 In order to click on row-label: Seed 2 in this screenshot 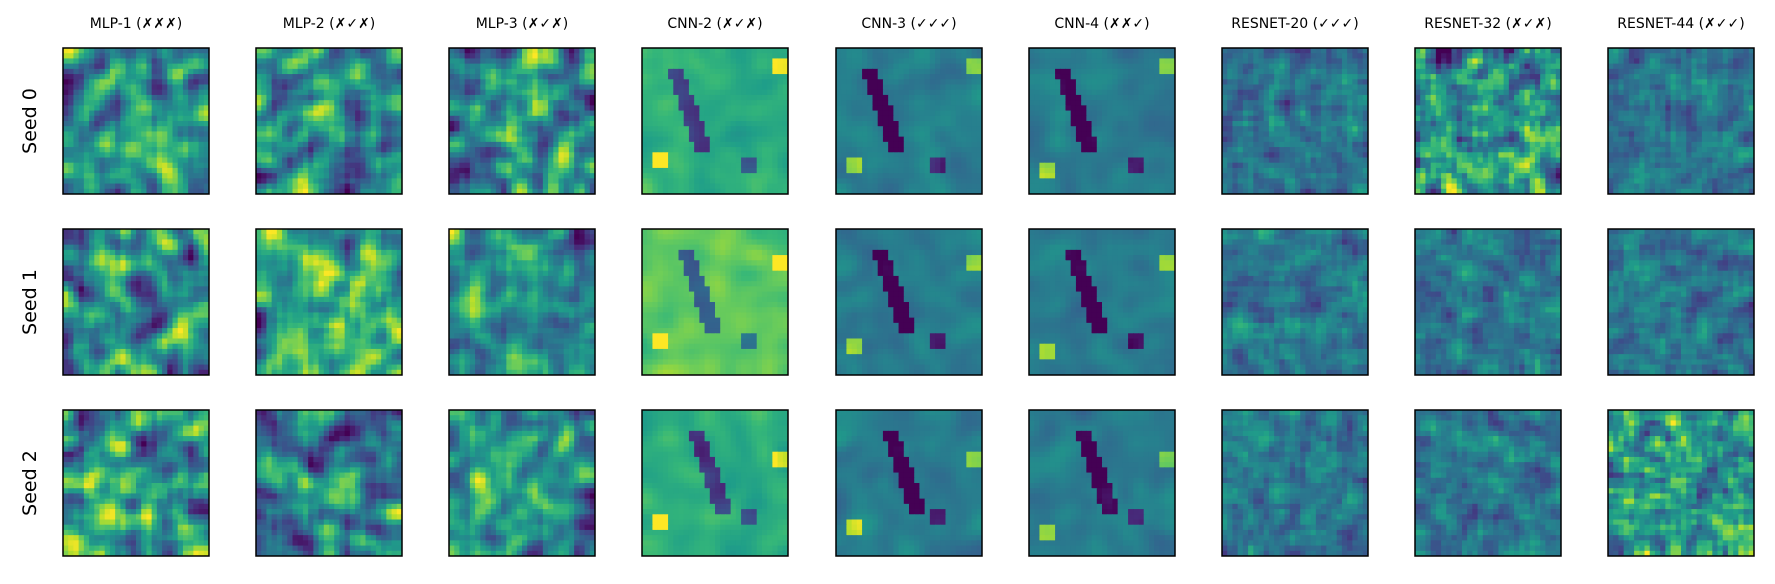, I will do `click(30, 483)`.